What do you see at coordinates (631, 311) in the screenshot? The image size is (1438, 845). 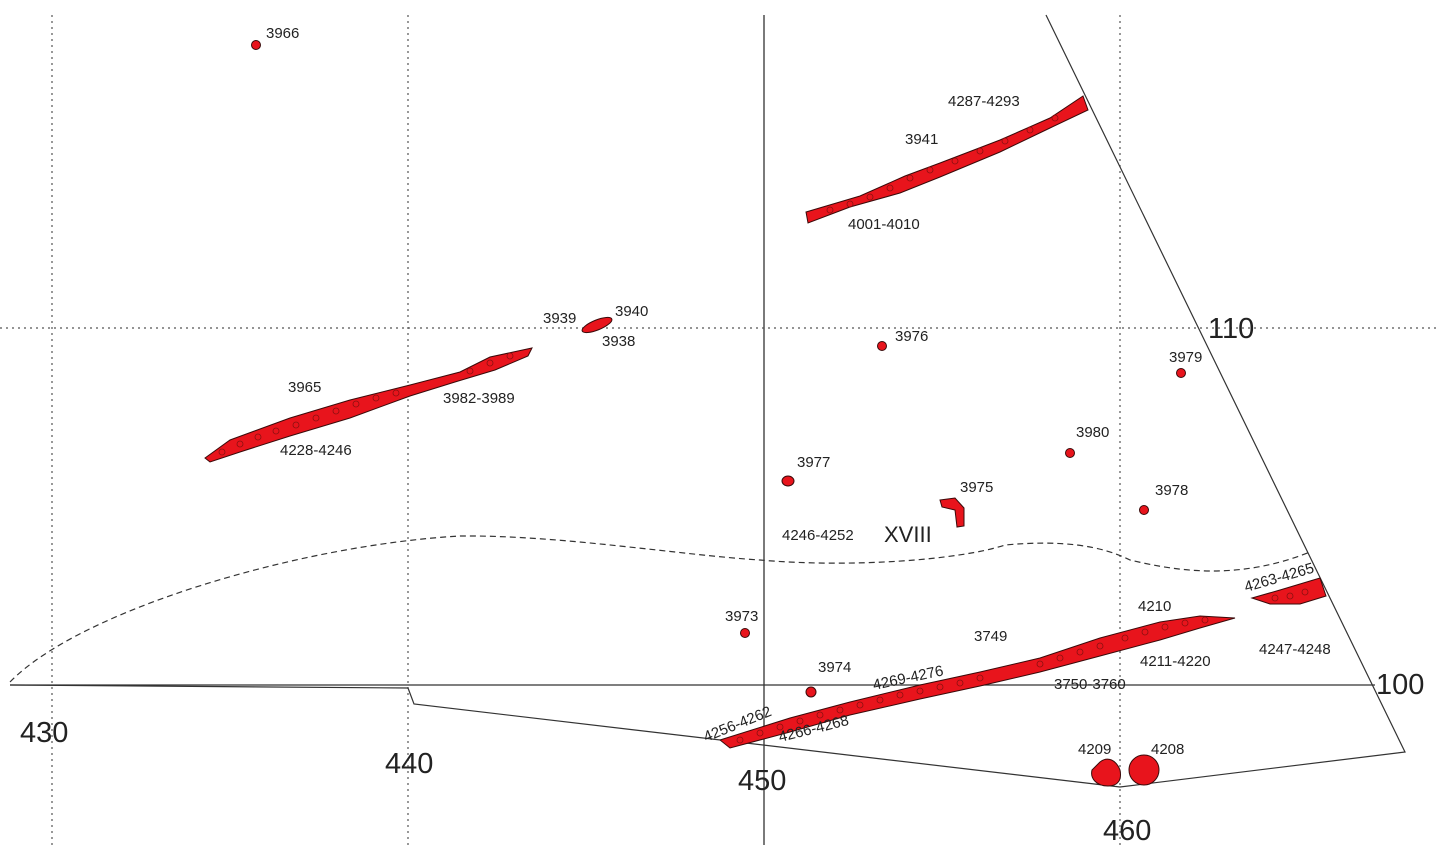 I see `label-3940: 3940` at bounding box center [631, 311].